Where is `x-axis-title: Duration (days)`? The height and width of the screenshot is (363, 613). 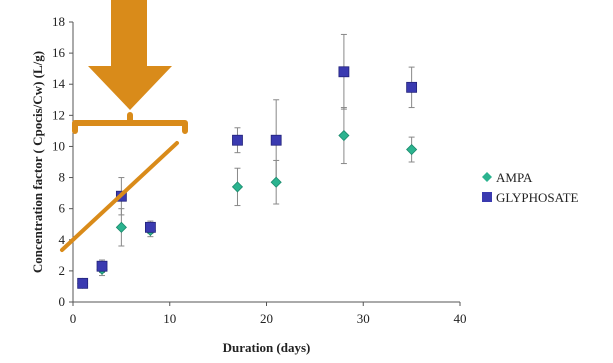
x-axis-title: Duration (days) is located at coordinates (267, 347).